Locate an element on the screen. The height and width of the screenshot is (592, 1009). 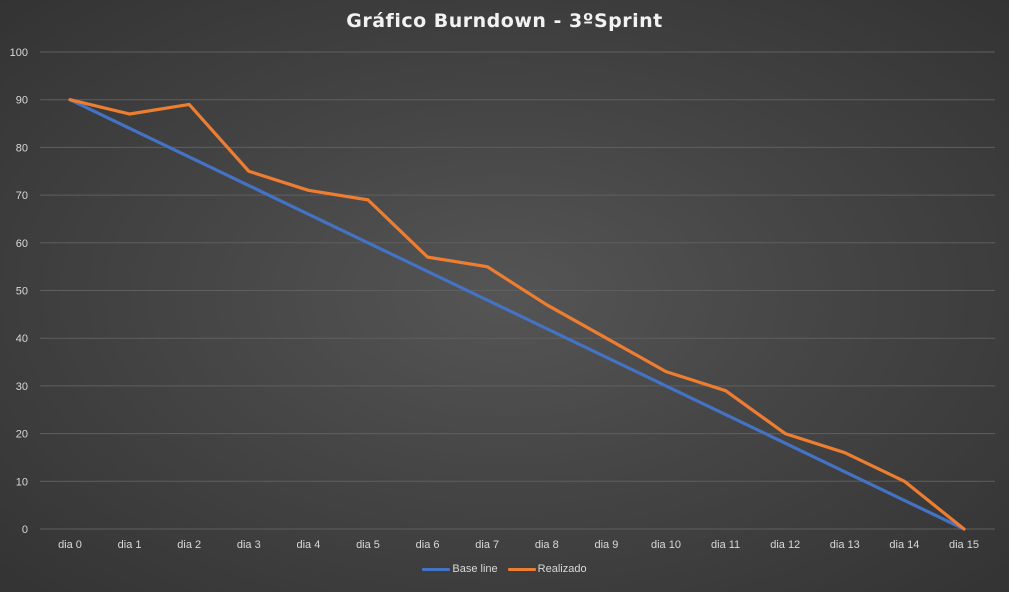
legend-swatch-base-line is located at coordinates (436, 569).